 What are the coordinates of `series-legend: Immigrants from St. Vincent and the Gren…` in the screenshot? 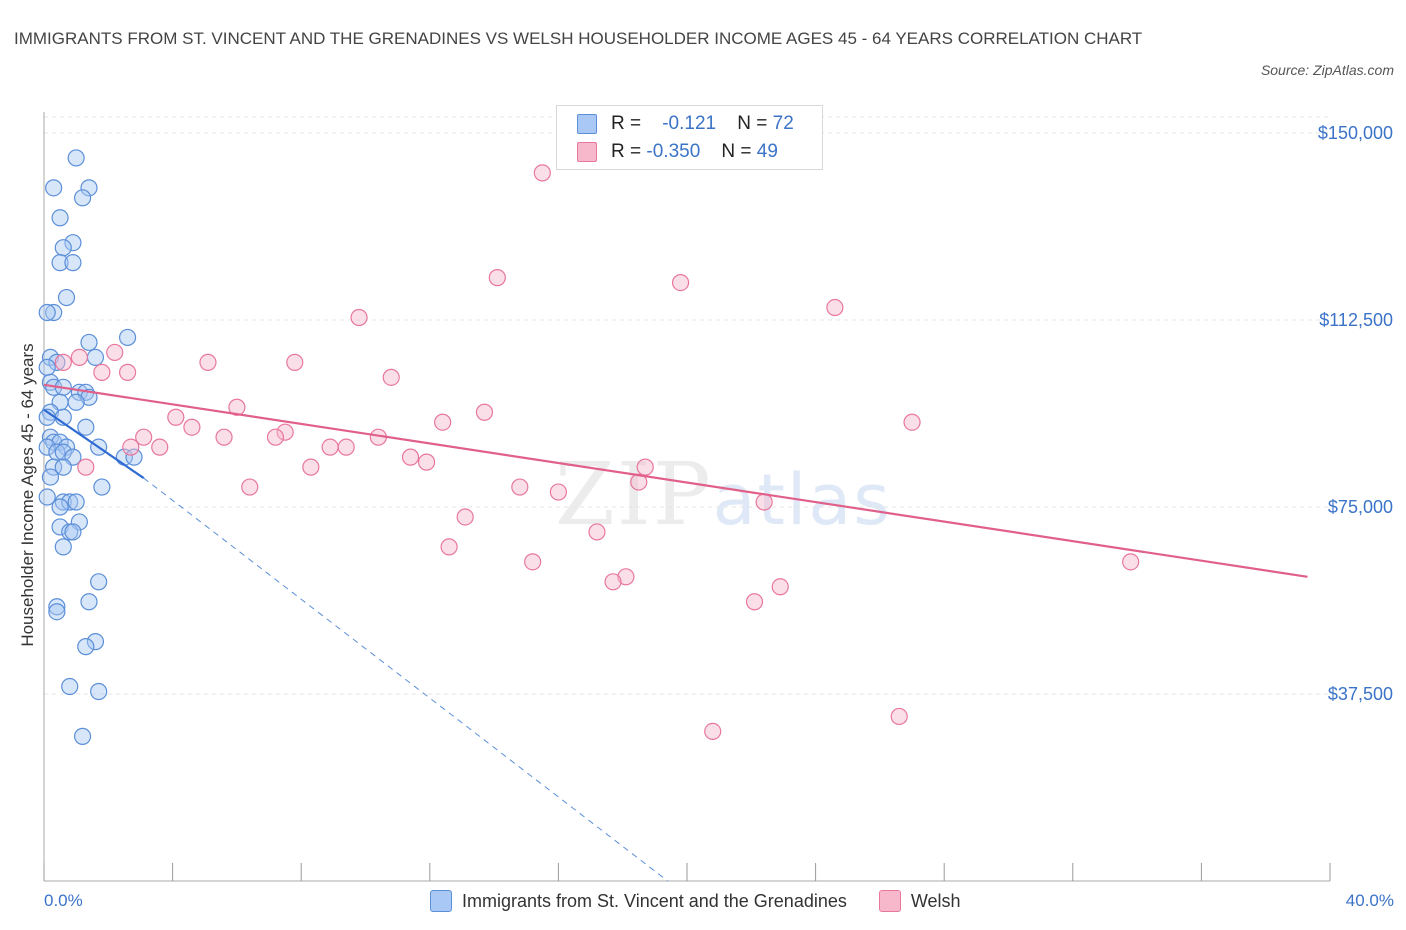 It's located at (705, 901).